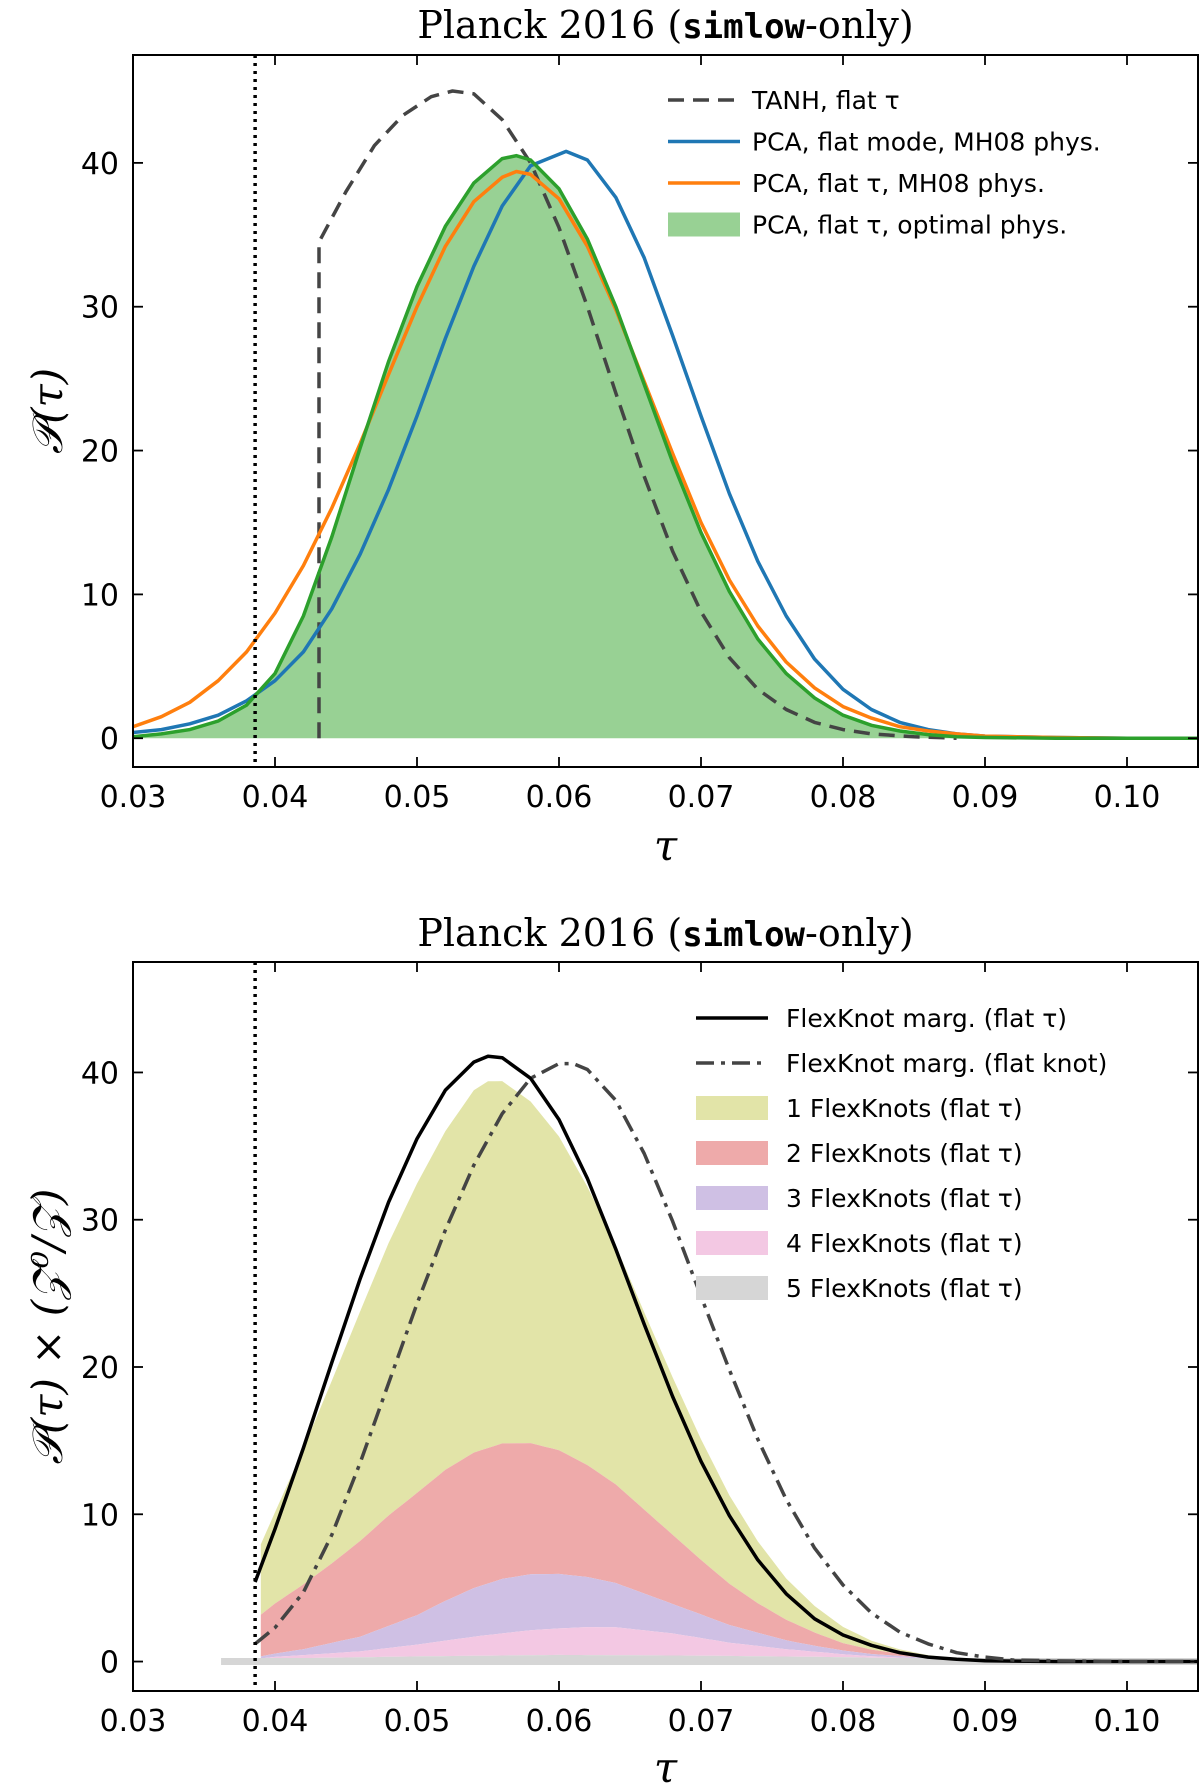 This screenshot has height=1787, width=1200. Describe the element at coordinates (47, 411) in the screenshot. I see `y-axis-label: 𝒫(τ)` at that location.